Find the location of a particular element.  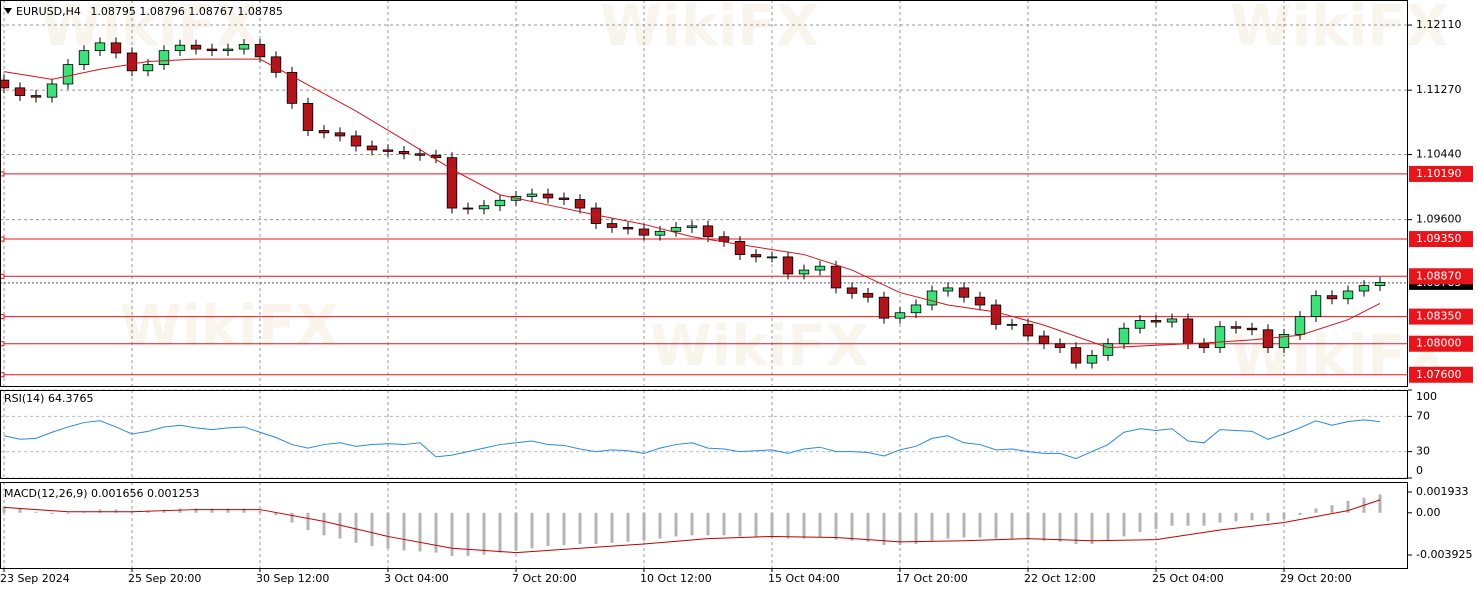

macd-signal-line is located at coordinates (692, 526).